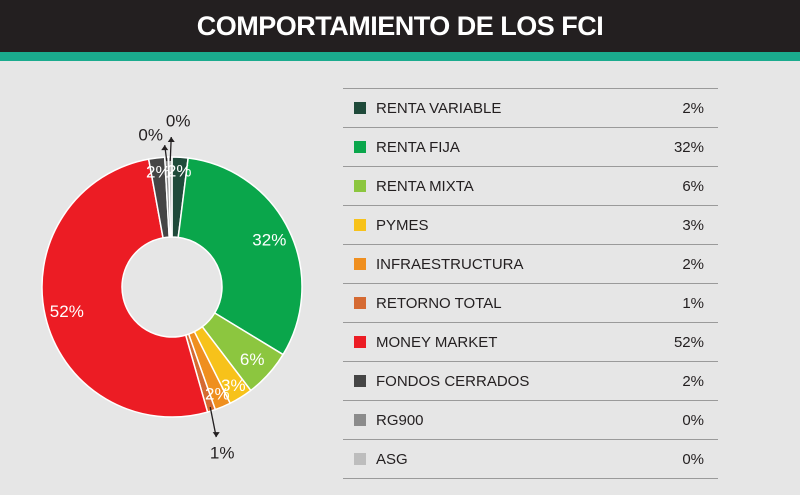 The width and height of the screenshot is (800, 495). What do you see at coordinates (179, 171) in the screenshot?
I see `data-label-renta-variable: 2%` at bounding box center [179, 171].